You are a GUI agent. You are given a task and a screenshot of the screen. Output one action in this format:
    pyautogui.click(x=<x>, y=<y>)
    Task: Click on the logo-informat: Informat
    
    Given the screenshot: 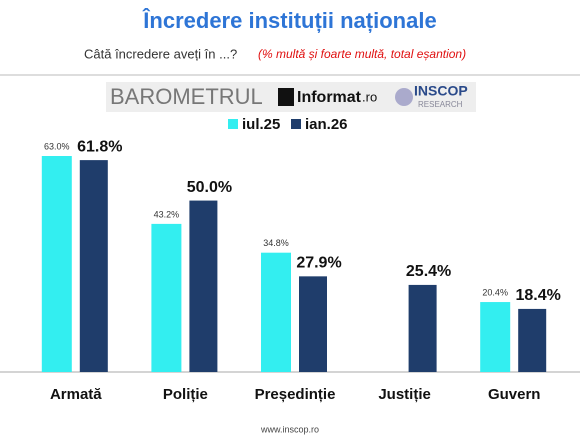 What is the action you would take?
    pyautogui.click(x=329, y=97)
    